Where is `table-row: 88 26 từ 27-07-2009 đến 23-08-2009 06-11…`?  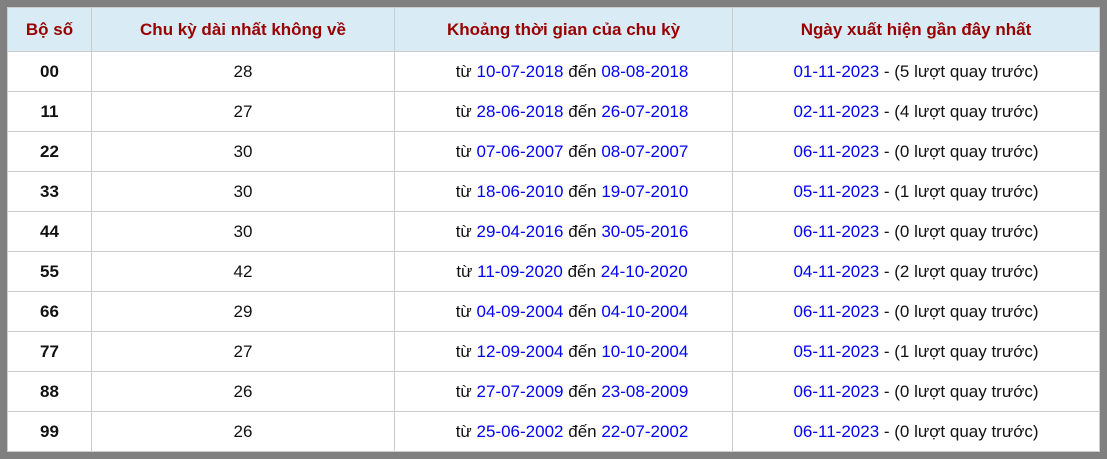 table-row: 88 26 từ 27-07-2009 đến 23-08-2009 06-11… is located at coordinates (553, 391).